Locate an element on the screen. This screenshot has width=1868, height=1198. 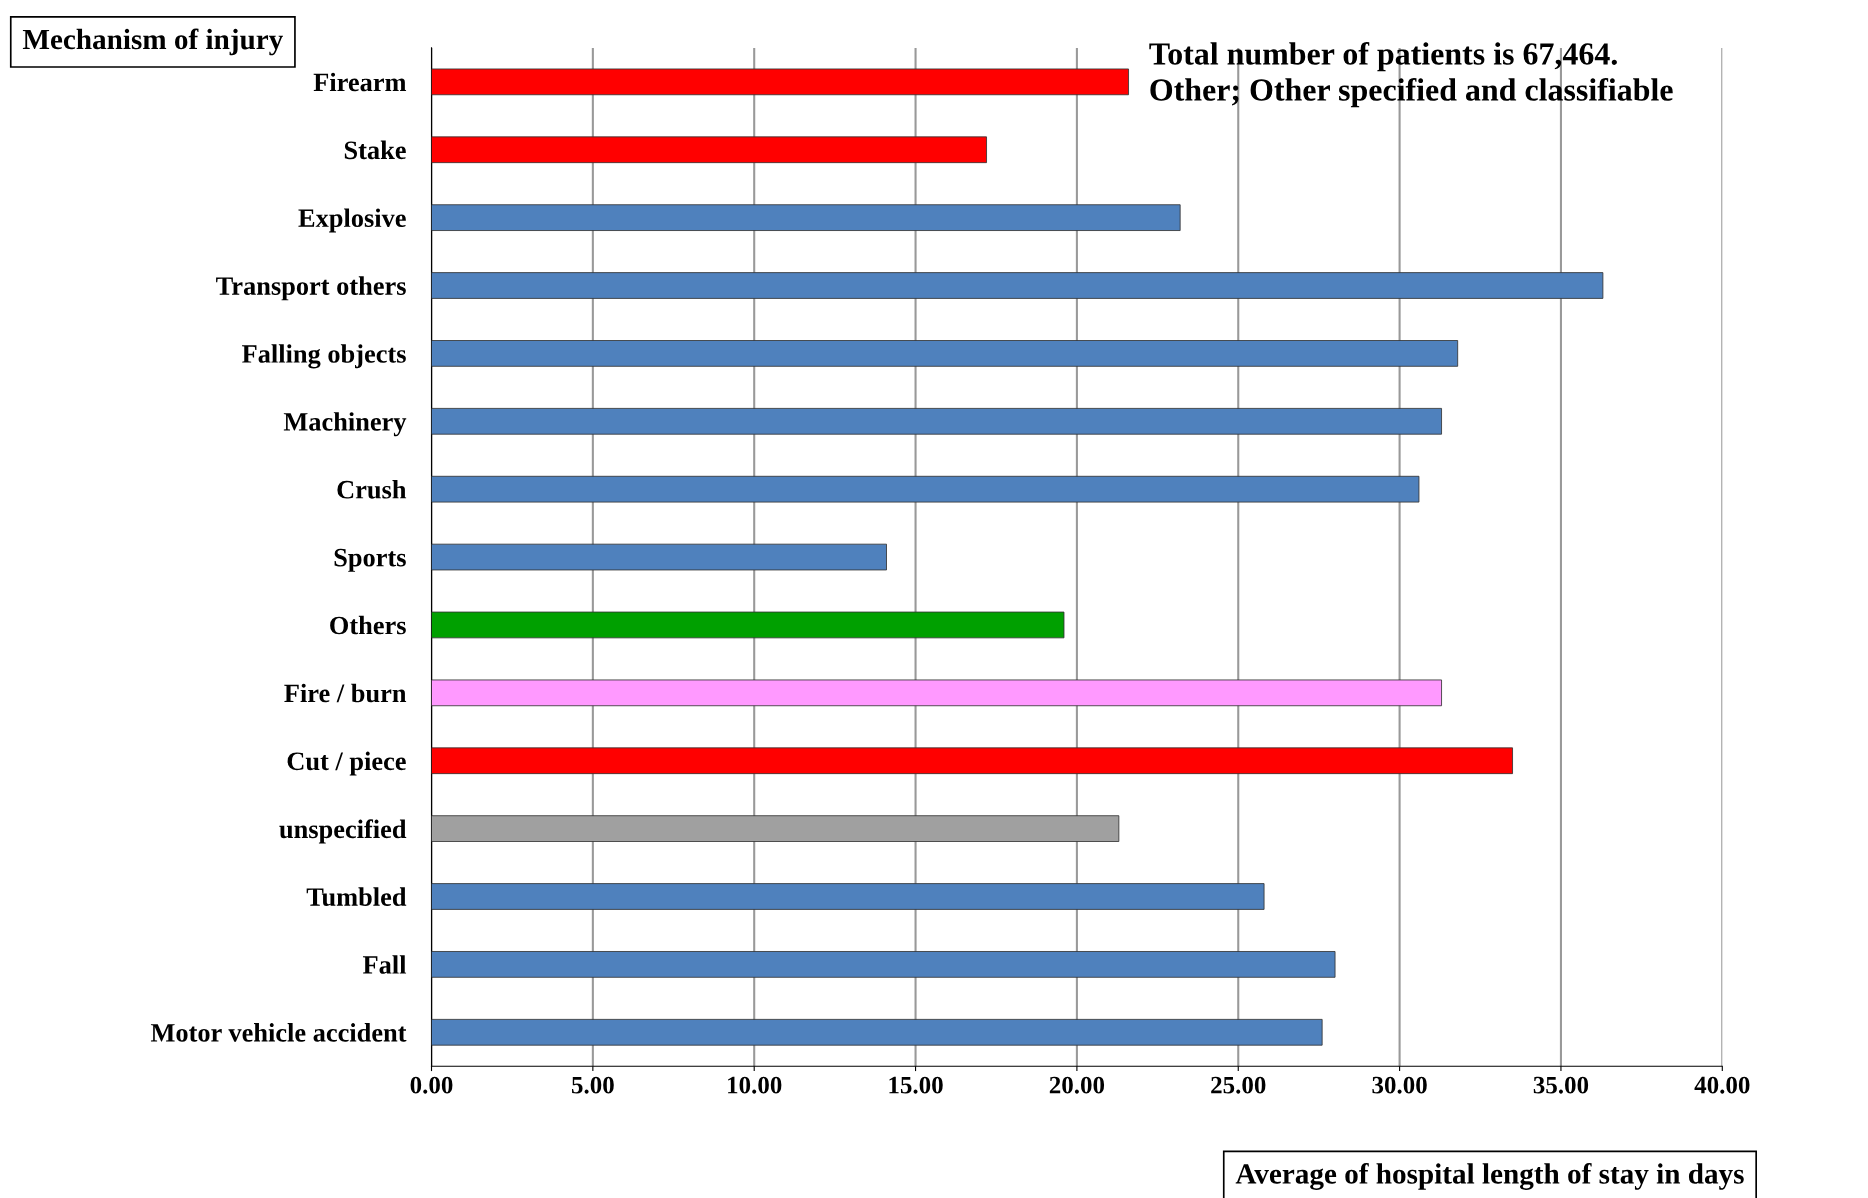
y-tick-label: Stake is located at coordinates (375, 150).